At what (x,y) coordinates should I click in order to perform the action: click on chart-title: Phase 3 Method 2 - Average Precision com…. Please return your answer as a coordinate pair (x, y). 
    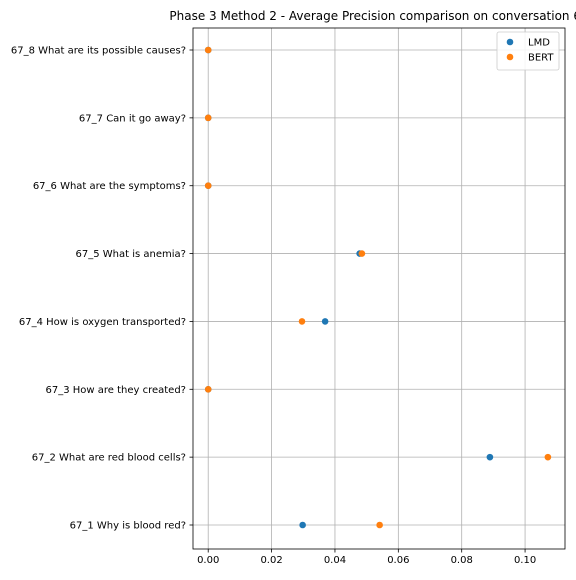
    Looking at the image, I should click on (372, 16).